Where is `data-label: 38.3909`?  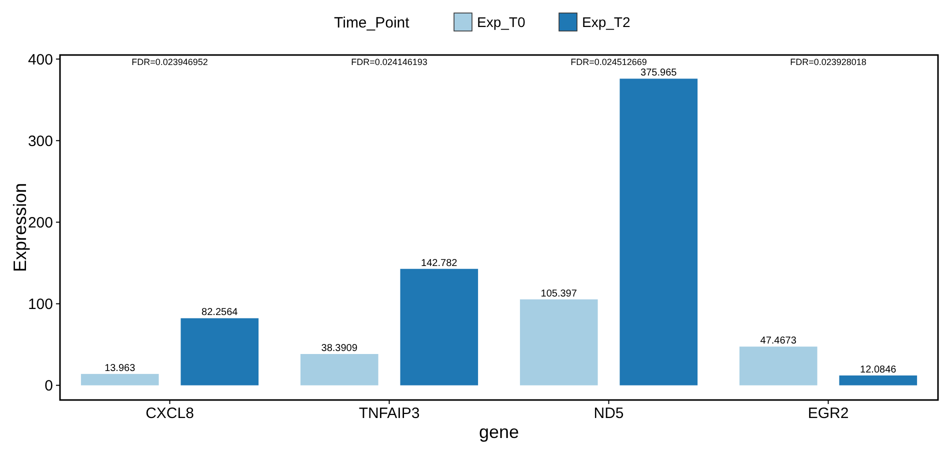 data-label: 38.3909 is located at coordinates (339, 348).